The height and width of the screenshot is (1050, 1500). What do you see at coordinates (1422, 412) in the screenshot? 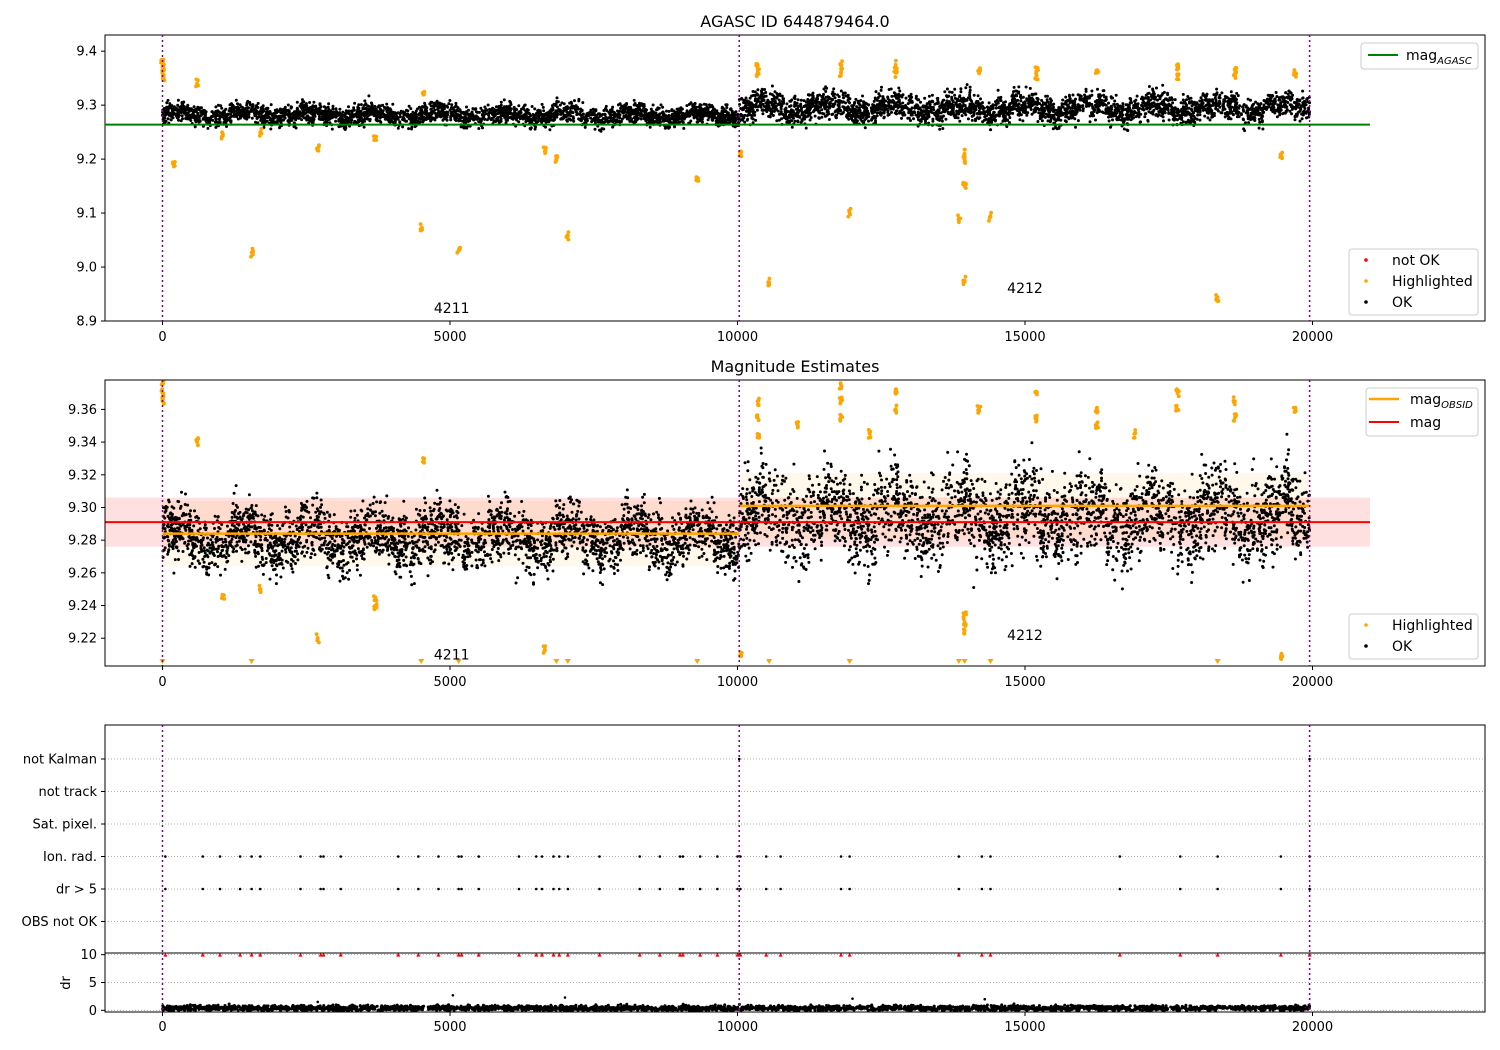
I see `magnitude-legend-top: magOBSID mag` at bounding box center [1422, 412].